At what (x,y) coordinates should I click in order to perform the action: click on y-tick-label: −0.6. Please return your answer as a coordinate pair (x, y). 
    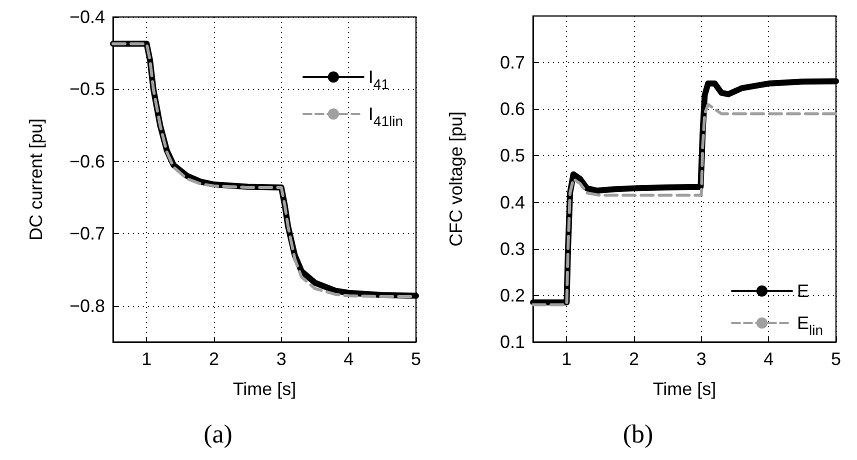
    Looking at the image, I should click on (87, 161).